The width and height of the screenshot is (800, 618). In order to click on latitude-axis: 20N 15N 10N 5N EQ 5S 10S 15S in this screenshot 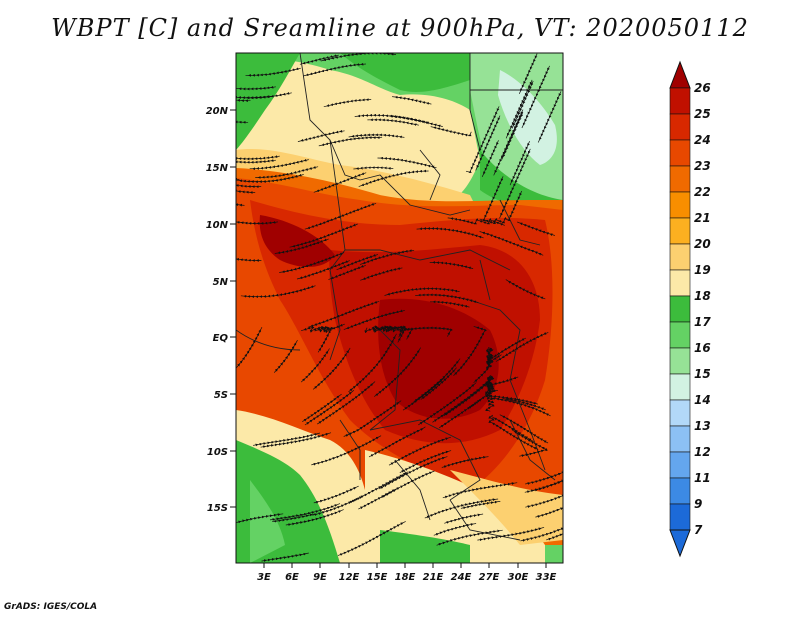, I will do `click(221, 310)`.